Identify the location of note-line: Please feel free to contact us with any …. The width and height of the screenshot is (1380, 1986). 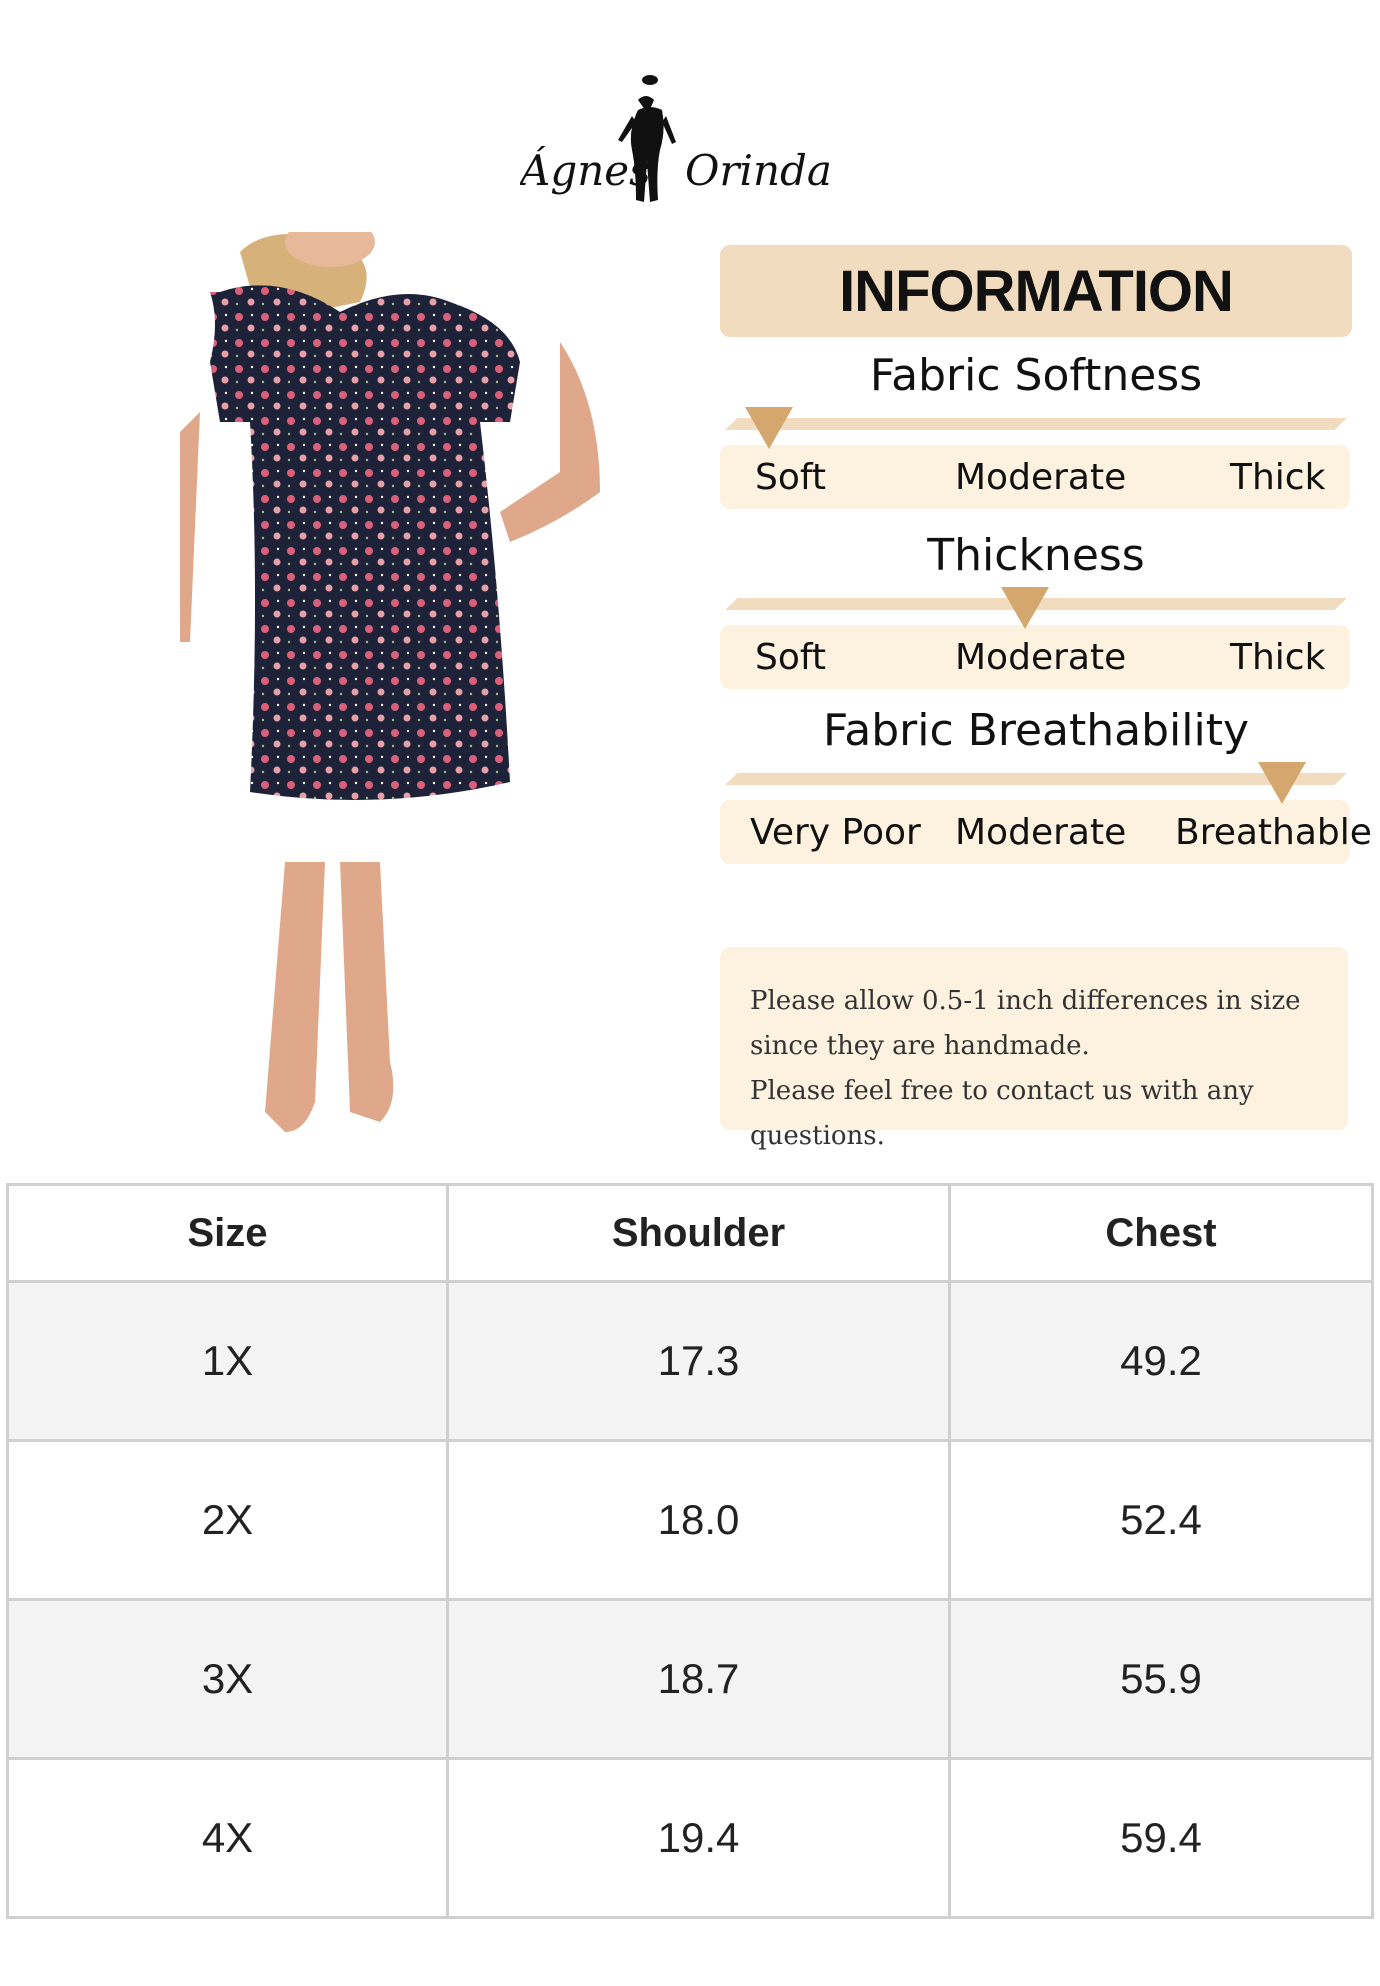
(1002, 1113).